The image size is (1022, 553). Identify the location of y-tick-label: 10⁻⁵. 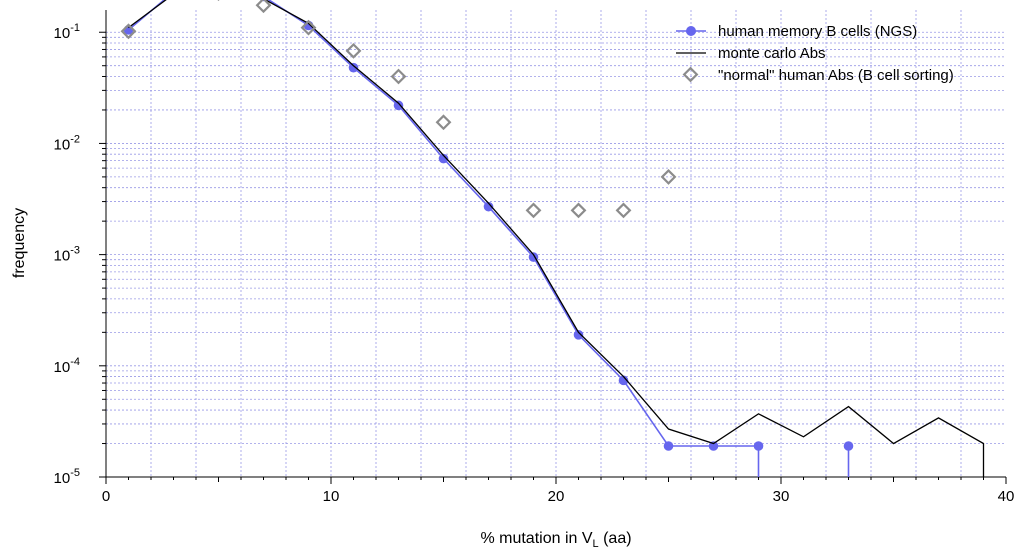
(67, 477).